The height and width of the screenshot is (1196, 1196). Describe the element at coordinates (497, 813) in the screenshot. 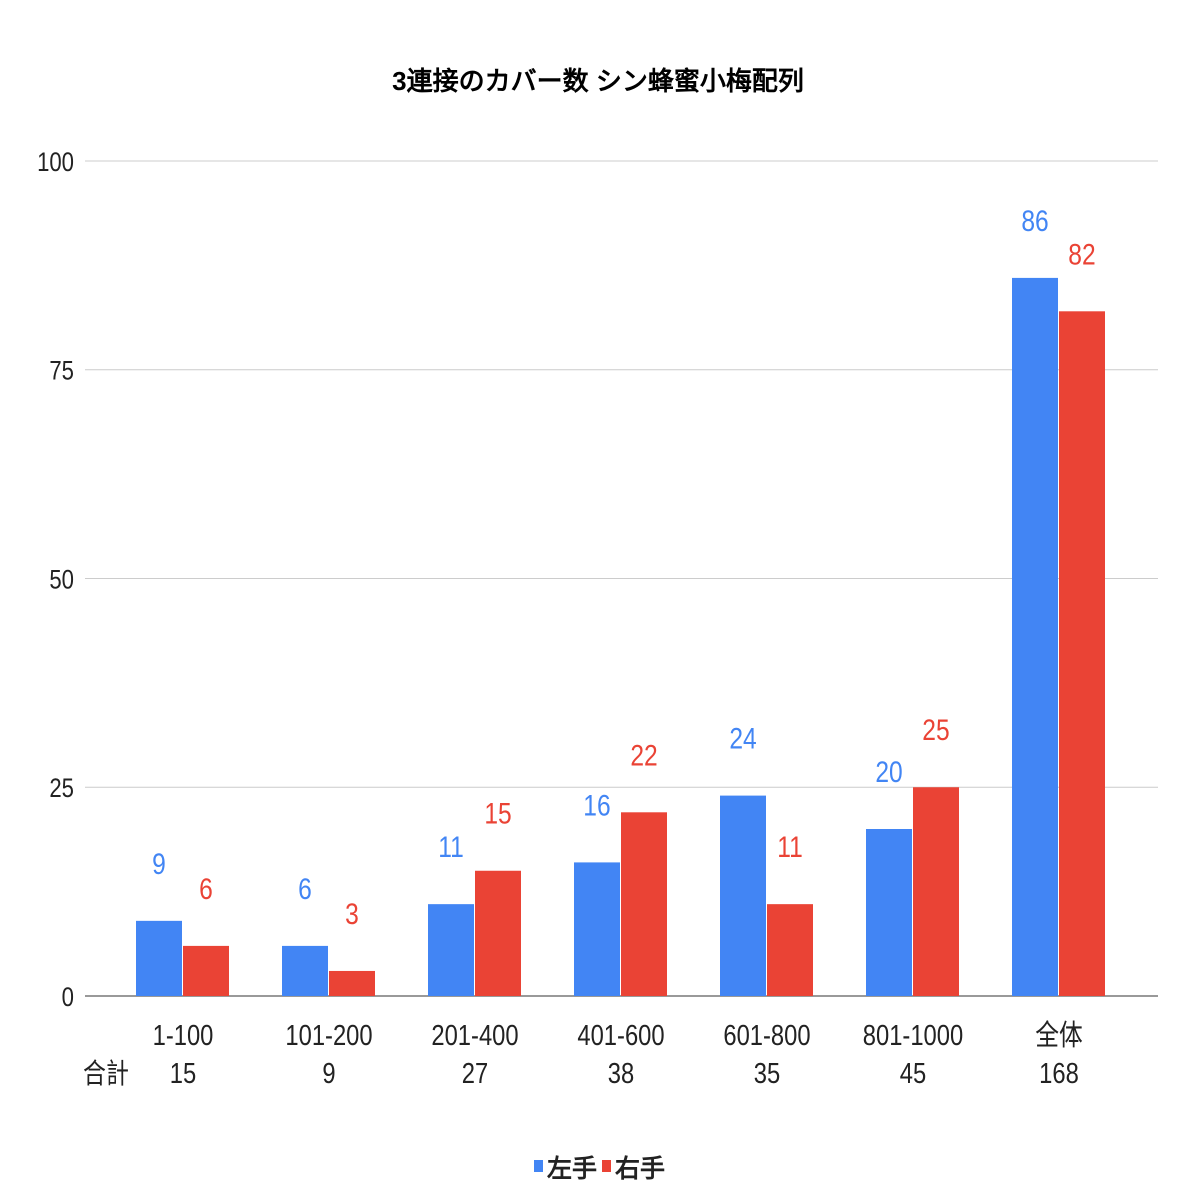

I see `data-label: 15` at that location.